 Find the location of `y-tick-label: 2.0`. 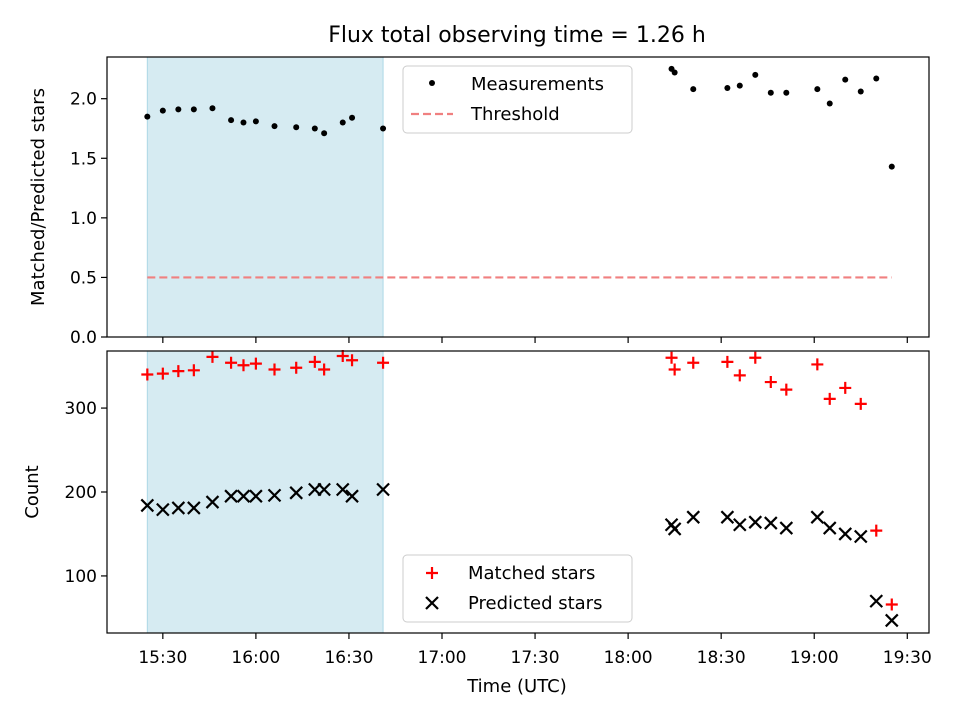

y-tick-label: 2.0 is located at coordinates (83, 100).